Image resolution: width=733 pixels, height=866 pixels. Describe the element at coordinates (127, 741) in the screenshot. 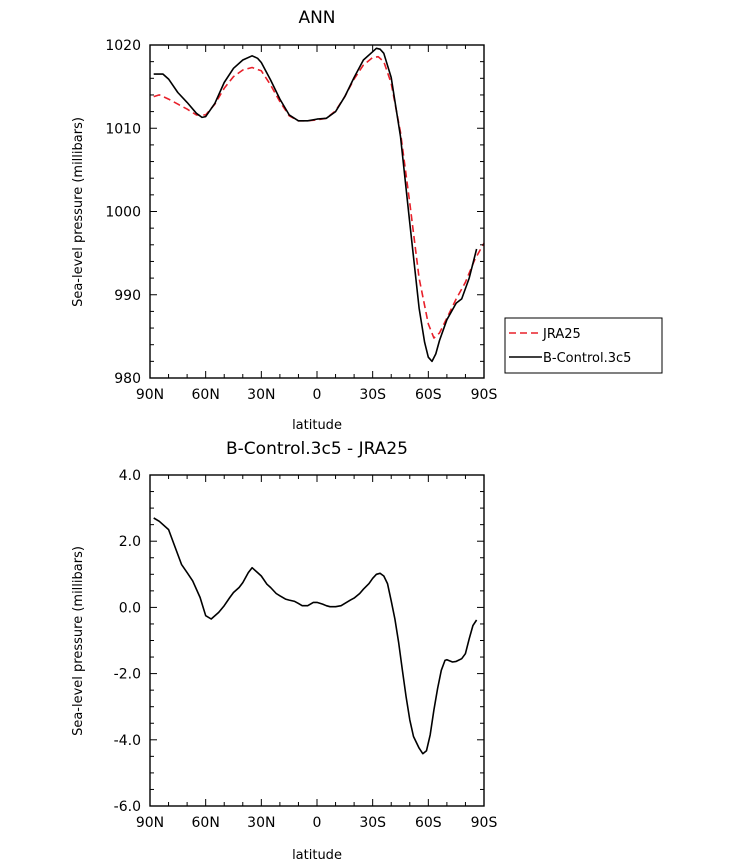

I see `y-tick-label: -4.0` at that location.